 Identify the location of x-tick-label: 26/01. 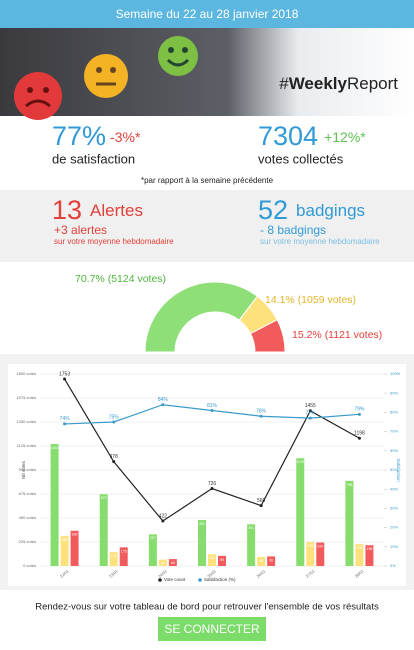
(260, 573).